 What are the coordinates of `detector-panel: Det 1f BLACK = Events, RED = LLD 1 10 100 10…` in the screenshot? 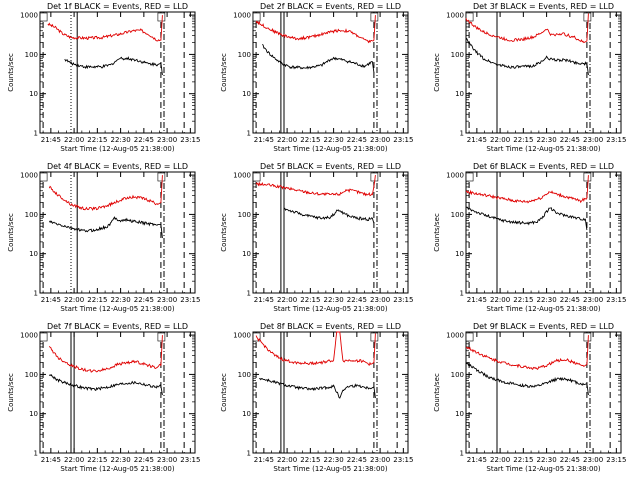 It's located at (103, 77).